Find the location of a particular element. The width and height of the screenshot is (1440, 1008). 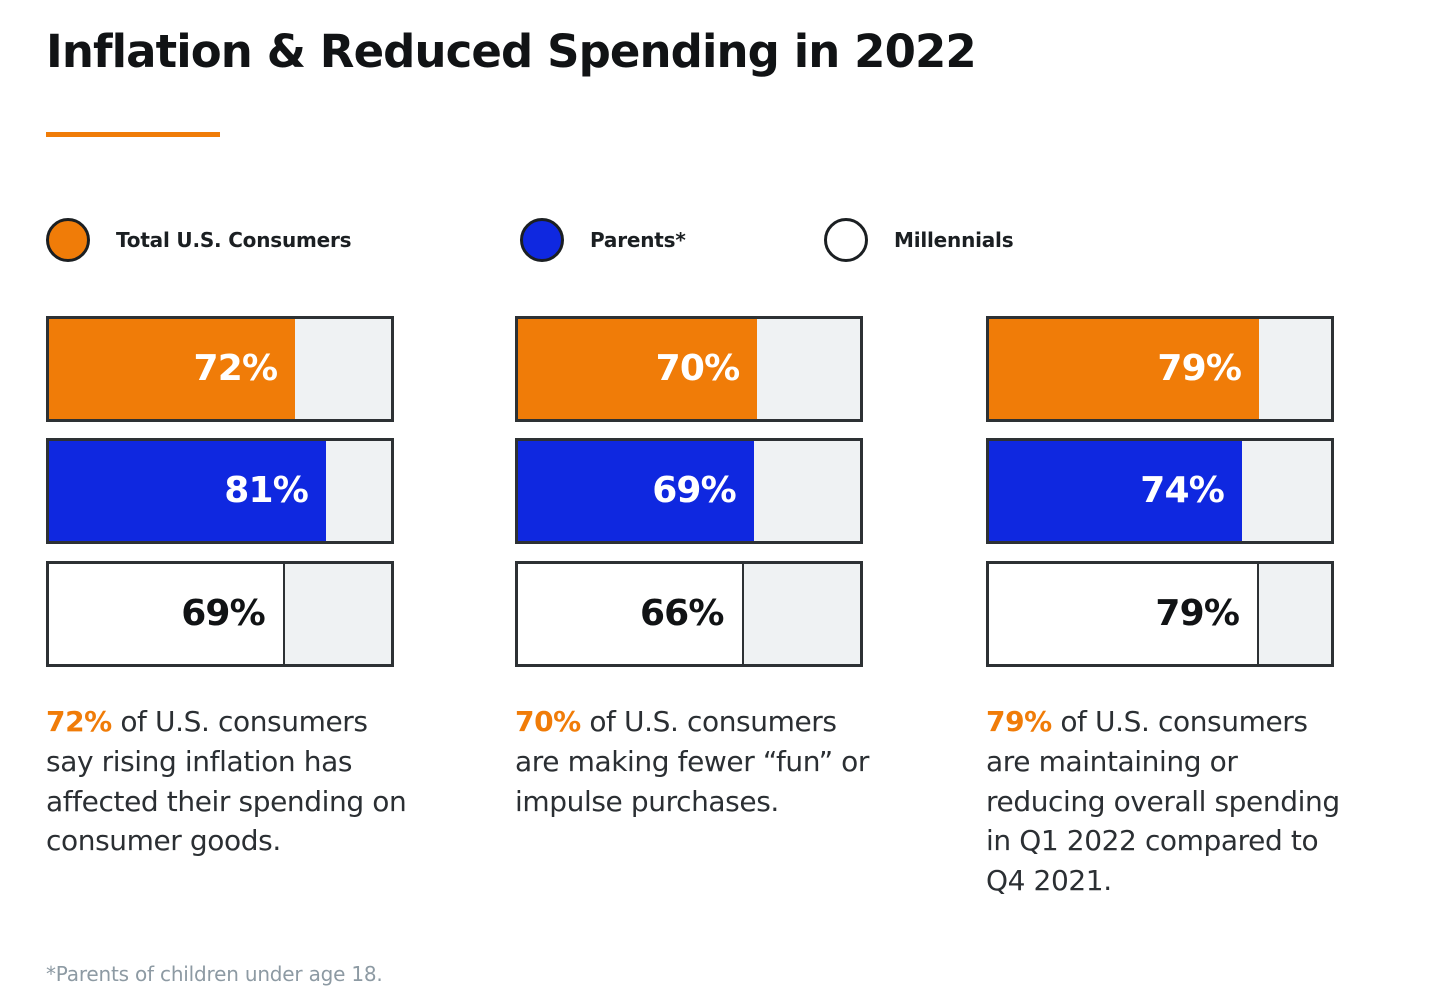

bar-group-1: 72% 81% 69% is located at coordinates (220, 491).